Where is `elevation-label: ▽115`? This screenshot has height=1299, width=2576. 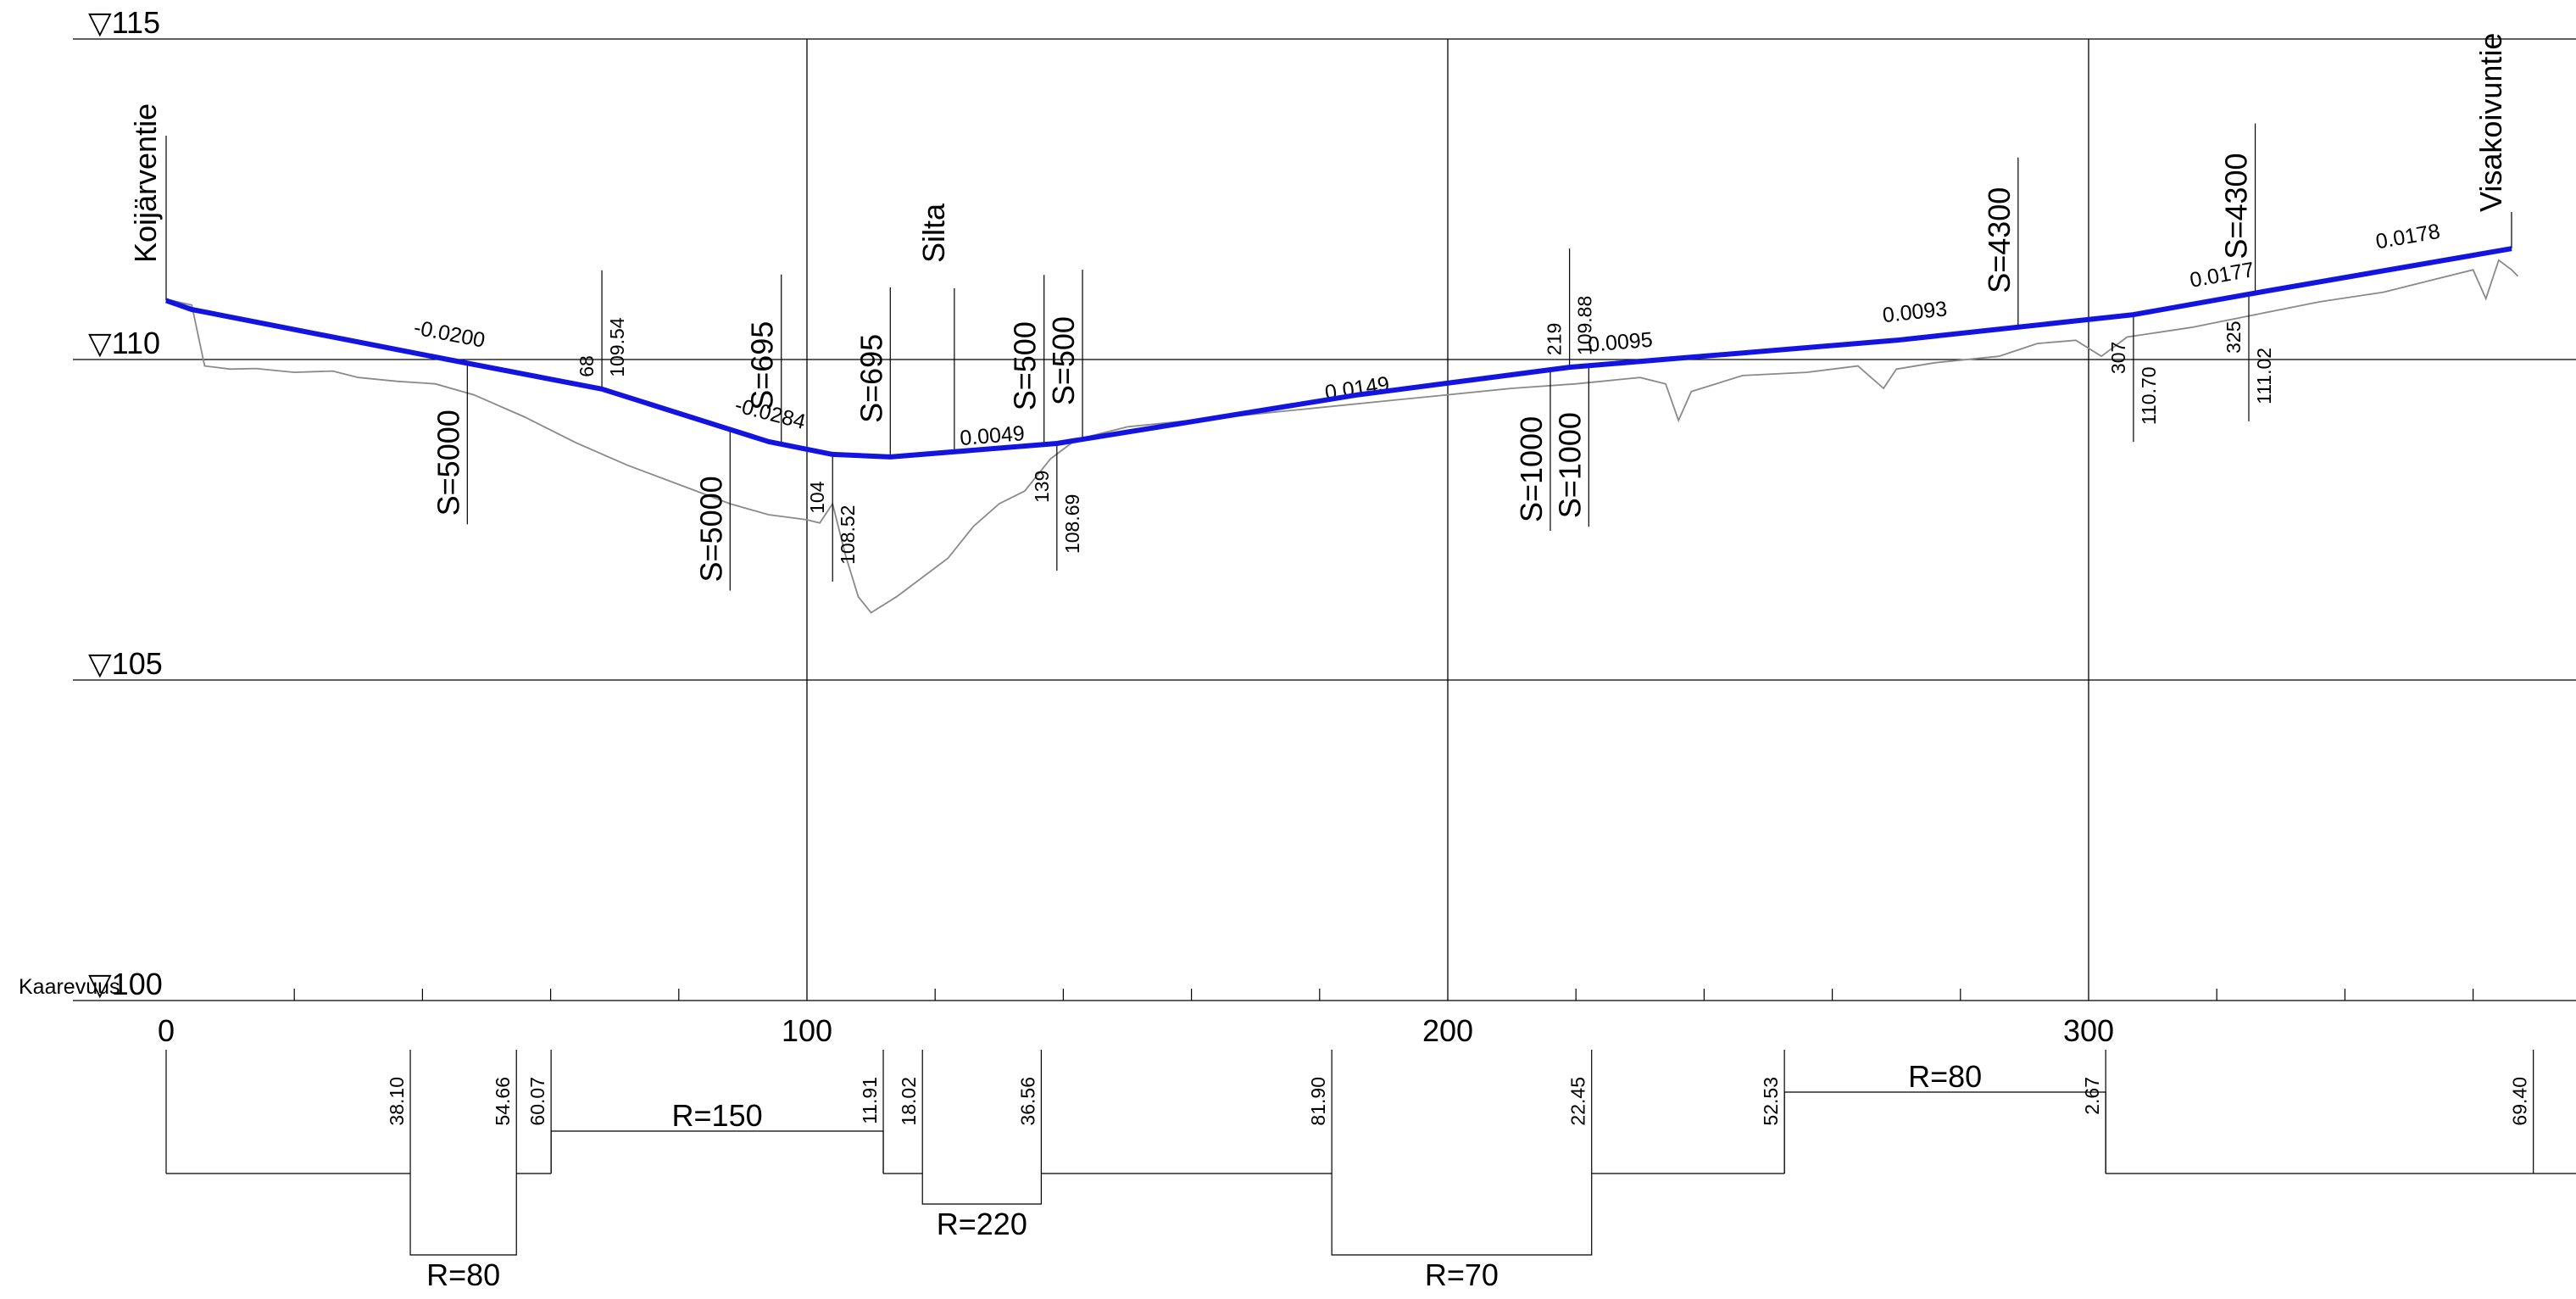
elevation-label: ▽115 is located at coordinates (124, 22).